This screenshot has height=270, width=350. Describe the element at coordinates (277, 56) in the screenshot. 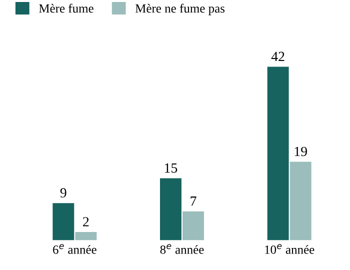

I see `data-label: 42` at that location.